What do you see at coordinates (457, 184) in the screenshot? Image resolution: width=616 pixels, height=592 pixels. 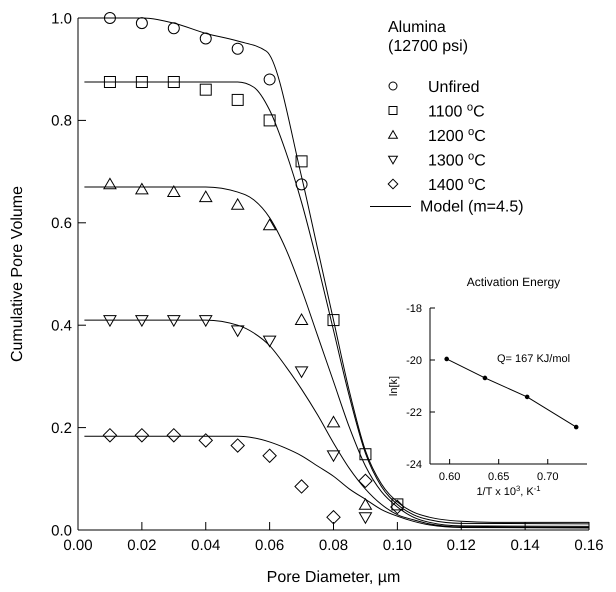 I see `legend-label: 1400 $^{o}$C` at bounding box center [457, 184].